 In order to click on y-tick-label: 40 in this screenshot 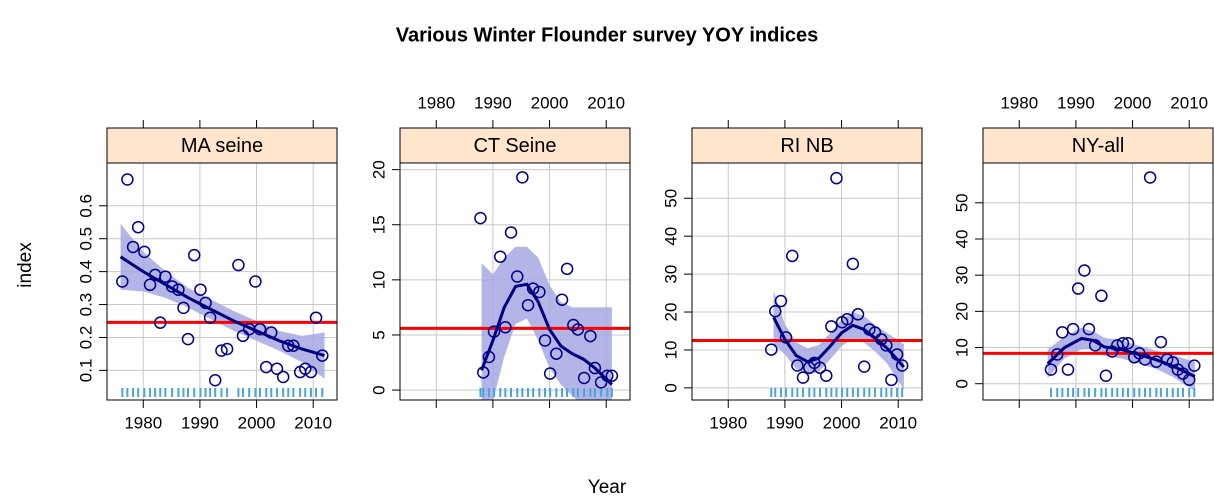, I will do `click(961, 239)`.